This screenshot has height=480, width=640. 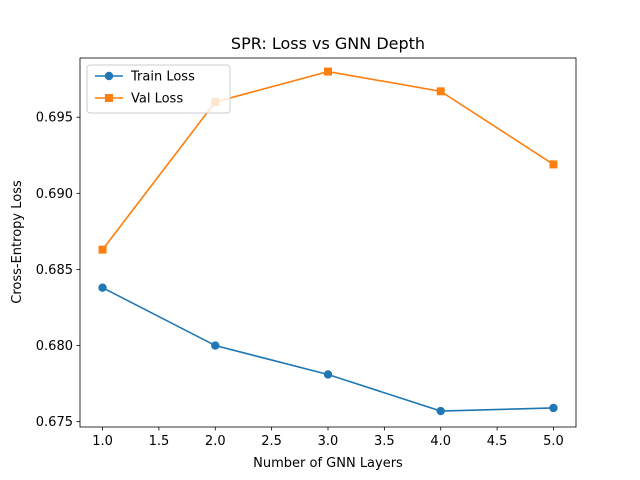 I want to click on y-axis-title: Cross-Entropy Loss, so click(x=17, y=242).